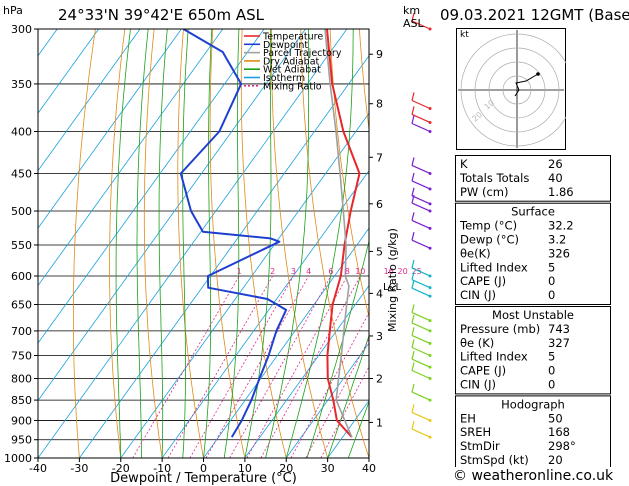  What do you see at coordinates (538, 74) in the screenshot?
I see `hodograph-end-dot` at bounding box center [538, 74].